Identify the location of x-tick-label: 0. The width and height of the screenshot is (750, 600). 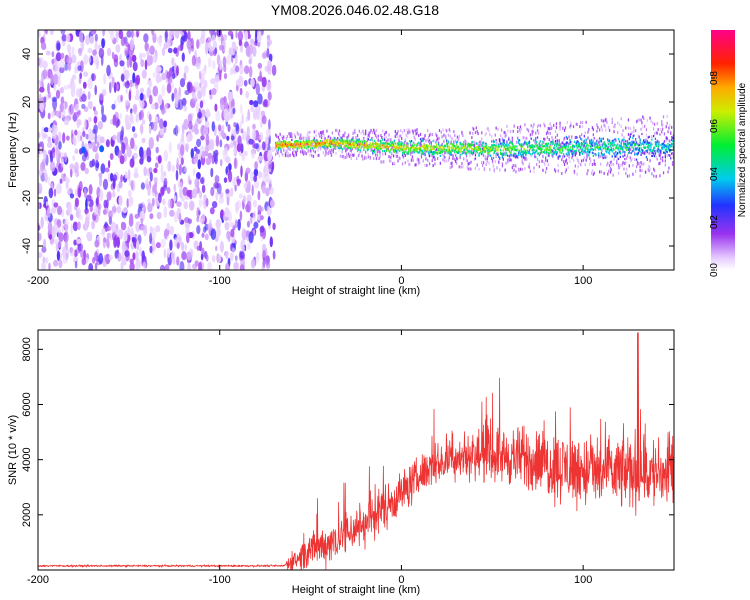
(401, 281).